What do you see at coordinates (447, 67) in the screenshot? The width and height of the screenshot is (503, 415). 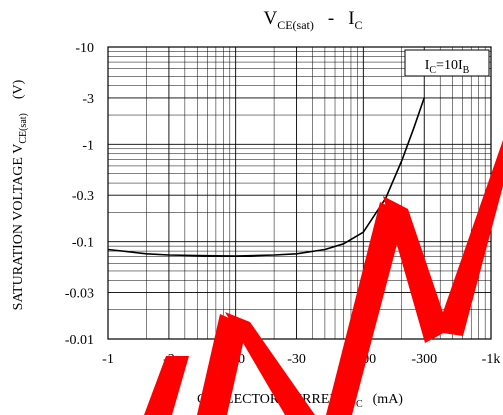 I see `legend-label: IC=10IB` at bounding box center [447, 67].